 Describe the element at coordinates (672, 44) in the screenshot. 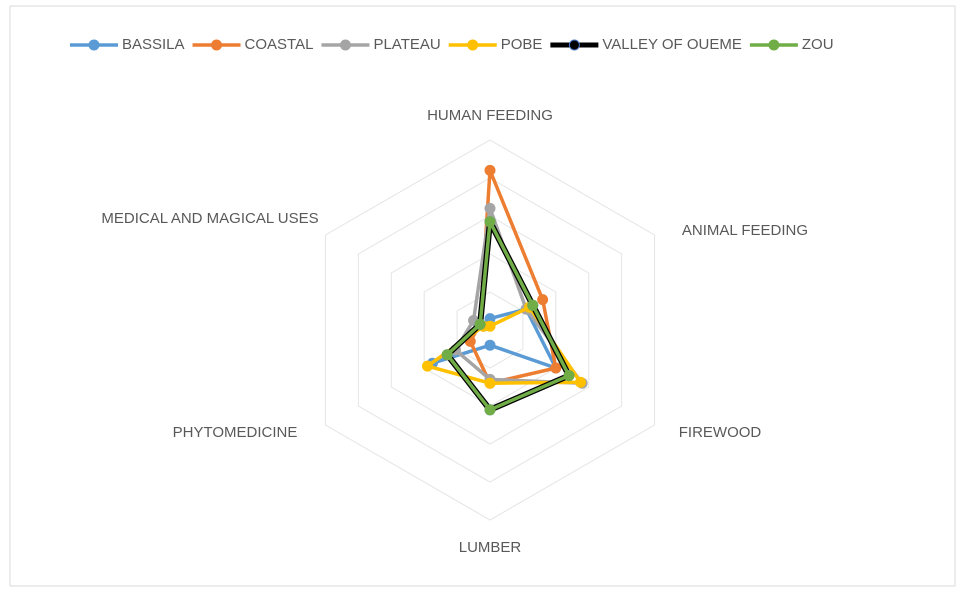

I see `legend-label: VALLEY OF OUEME` at that location.